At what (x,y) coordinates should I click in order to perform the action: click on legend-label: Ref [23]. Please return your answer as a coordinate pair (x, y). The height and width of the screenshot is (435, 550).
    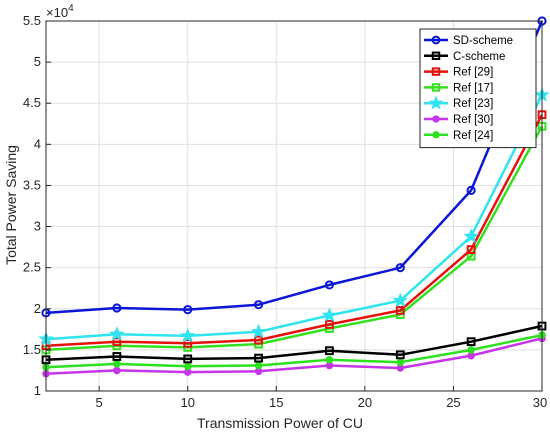
    Looking at the image, I should click on (473, 104).